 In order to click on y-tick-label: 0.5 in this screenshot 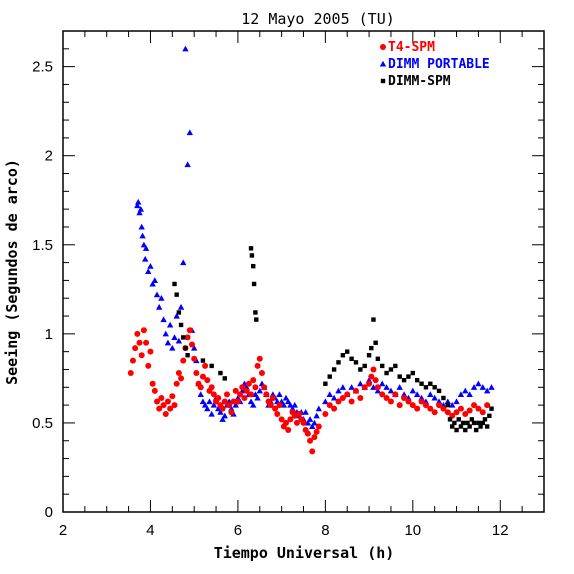, I will do `click(42, 423)`.